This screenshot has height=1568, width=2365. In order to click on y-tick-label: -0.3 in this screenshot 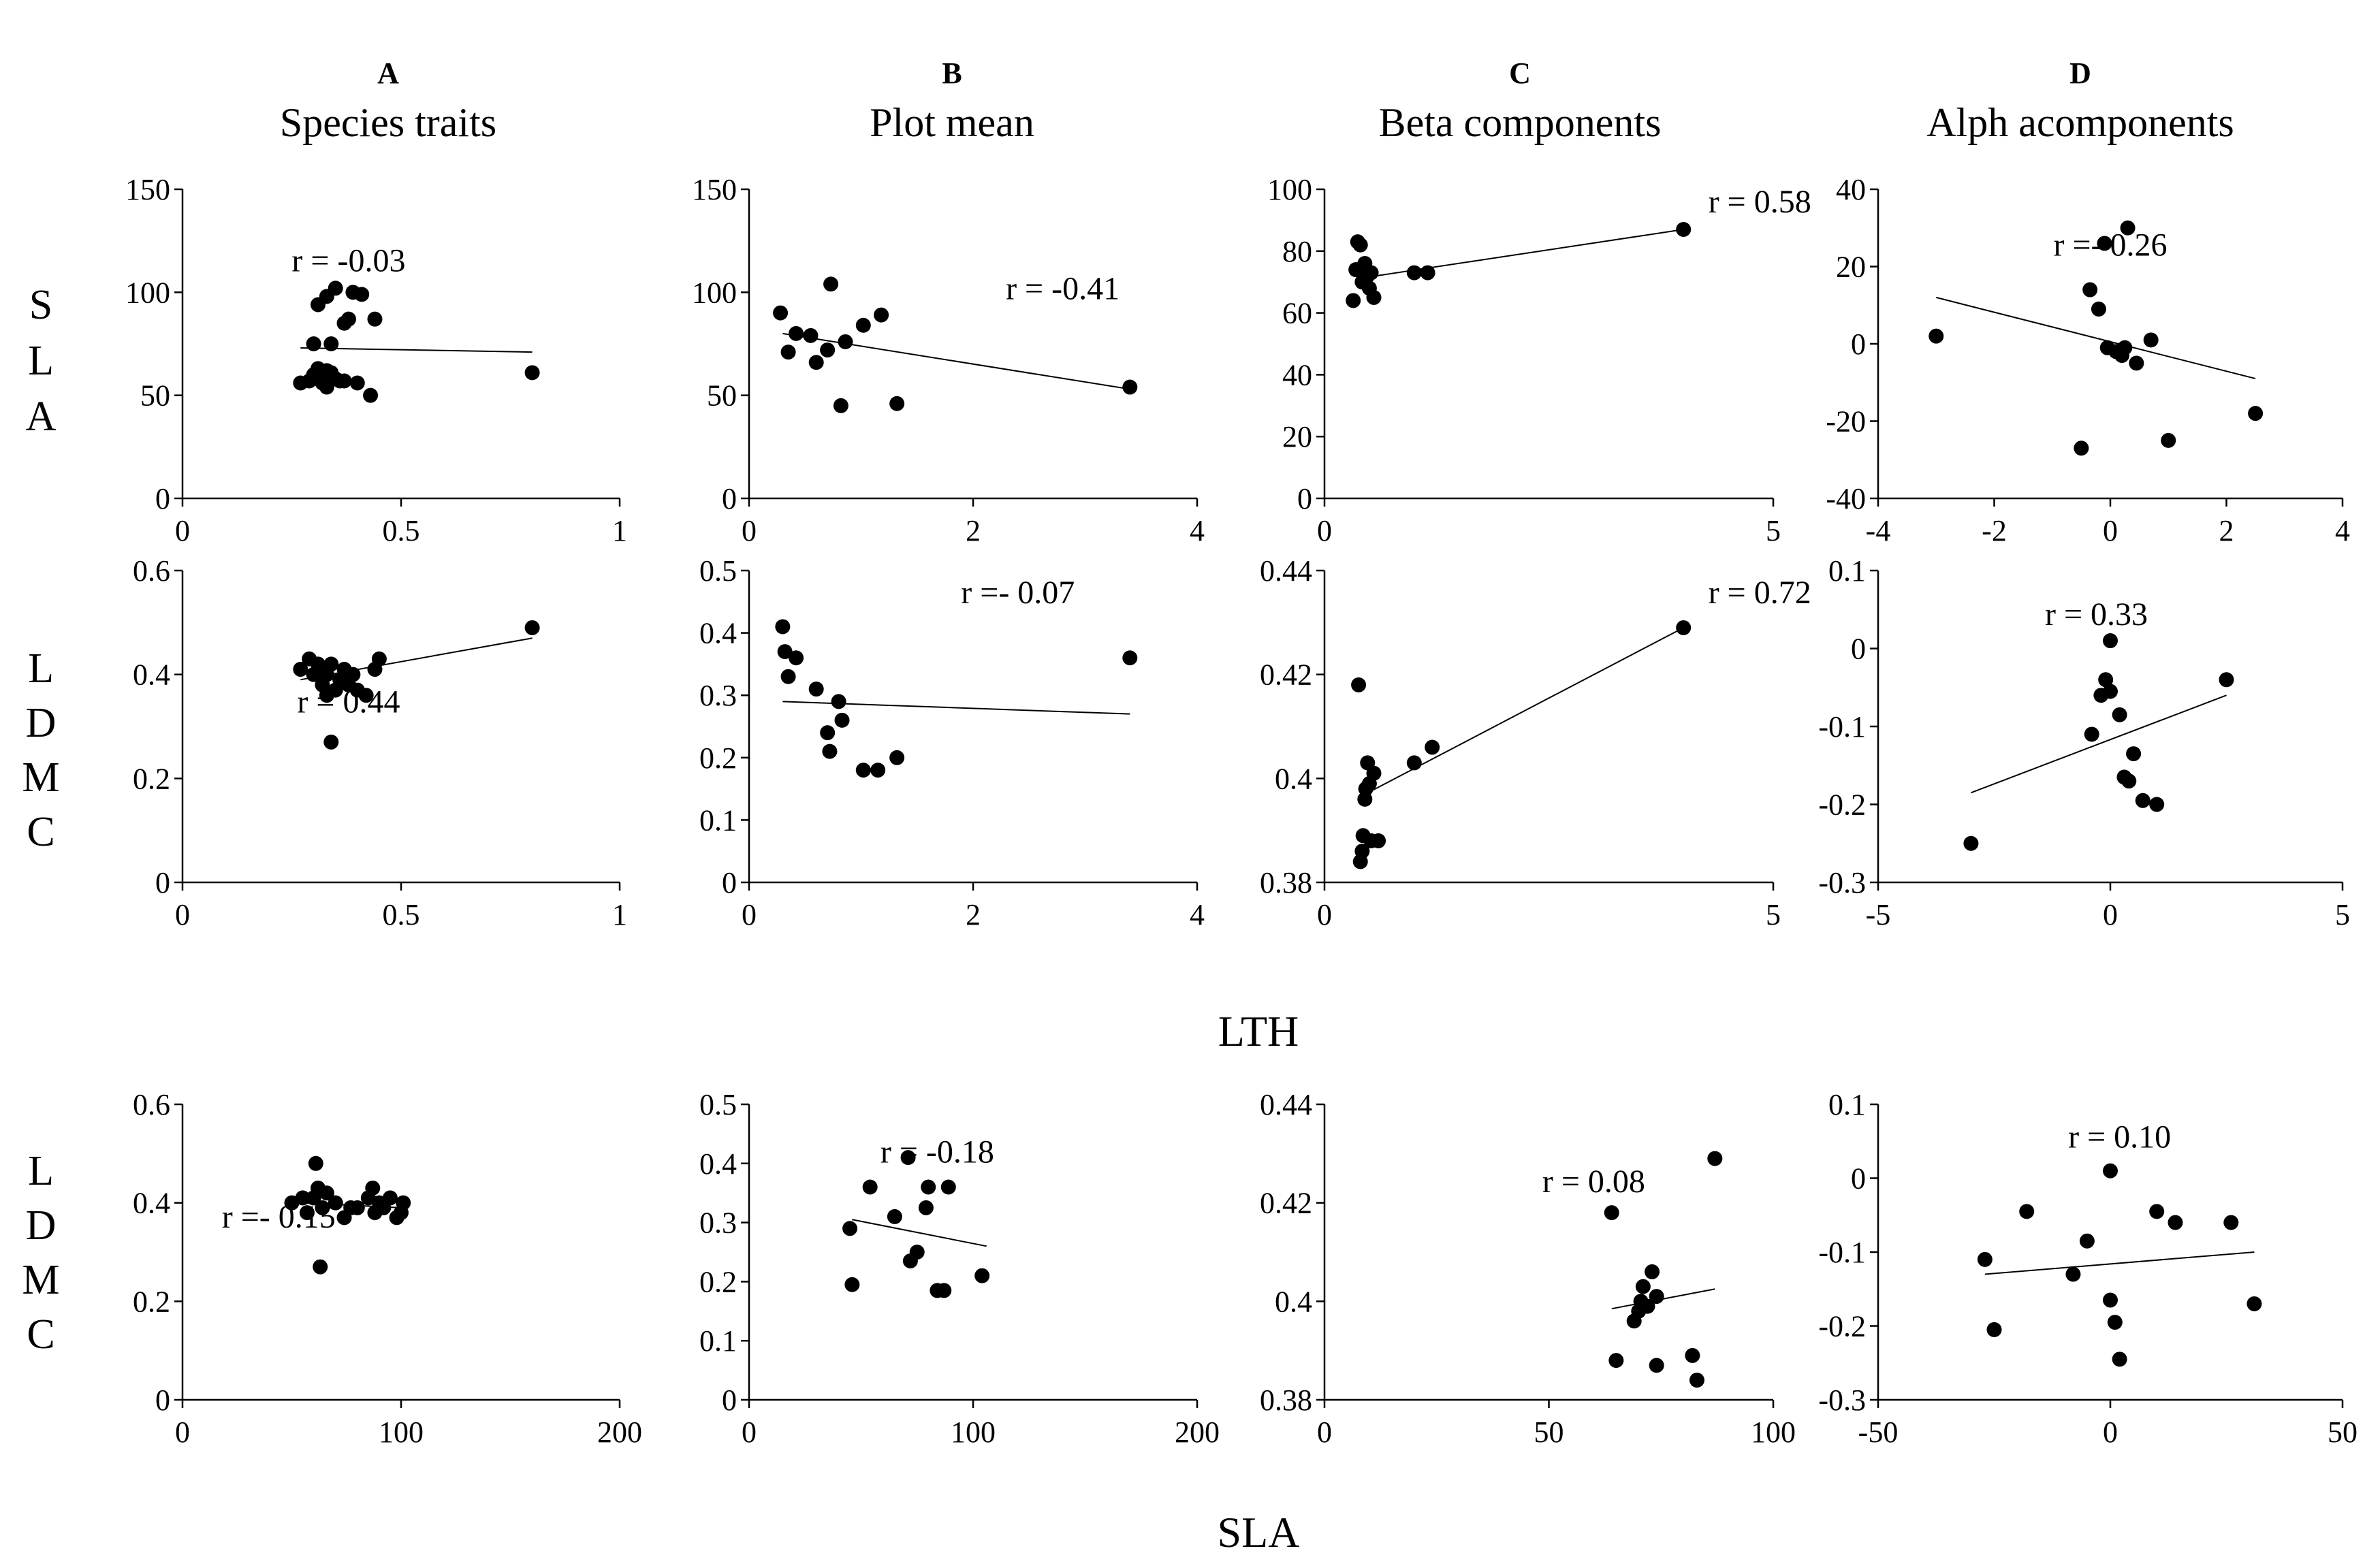, I will do `click(1842, 882)`.